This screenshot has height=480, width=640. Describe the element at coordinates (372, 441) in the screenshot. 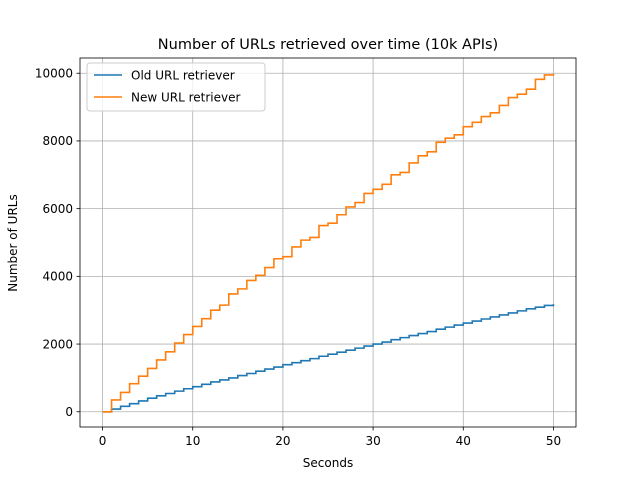

I see `x-tick-label: 30` at that location.